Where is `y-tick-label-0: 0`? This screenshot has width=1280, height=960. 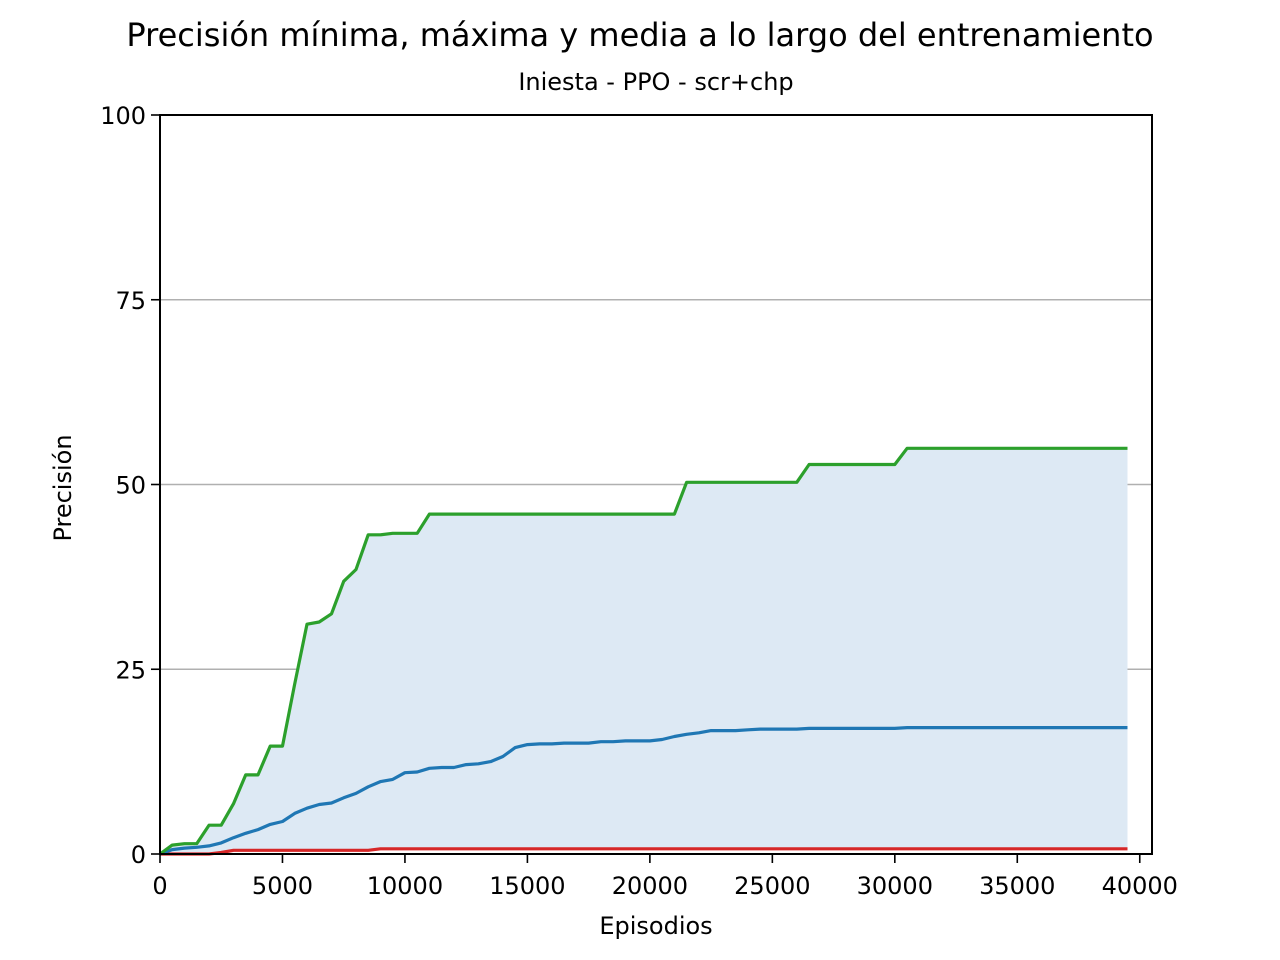
y-tick-label-0: 0 is located at coordinates (138, 855).